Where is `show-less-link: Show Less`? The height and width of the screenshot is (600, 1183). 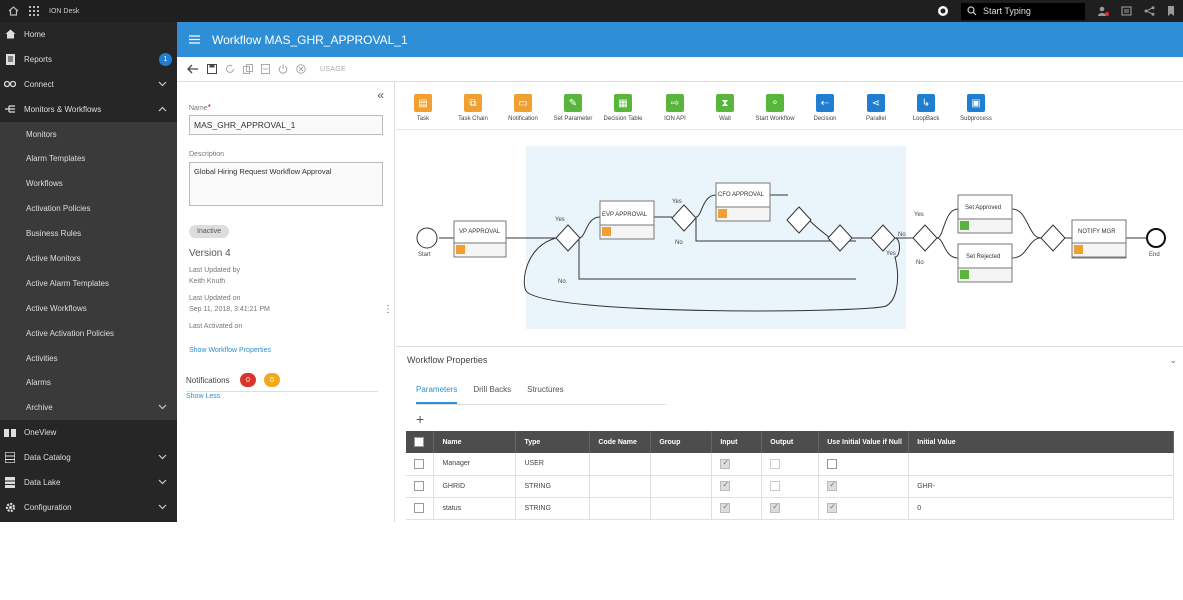
show-less-link: Show Less is located at coordinates (203, 396).